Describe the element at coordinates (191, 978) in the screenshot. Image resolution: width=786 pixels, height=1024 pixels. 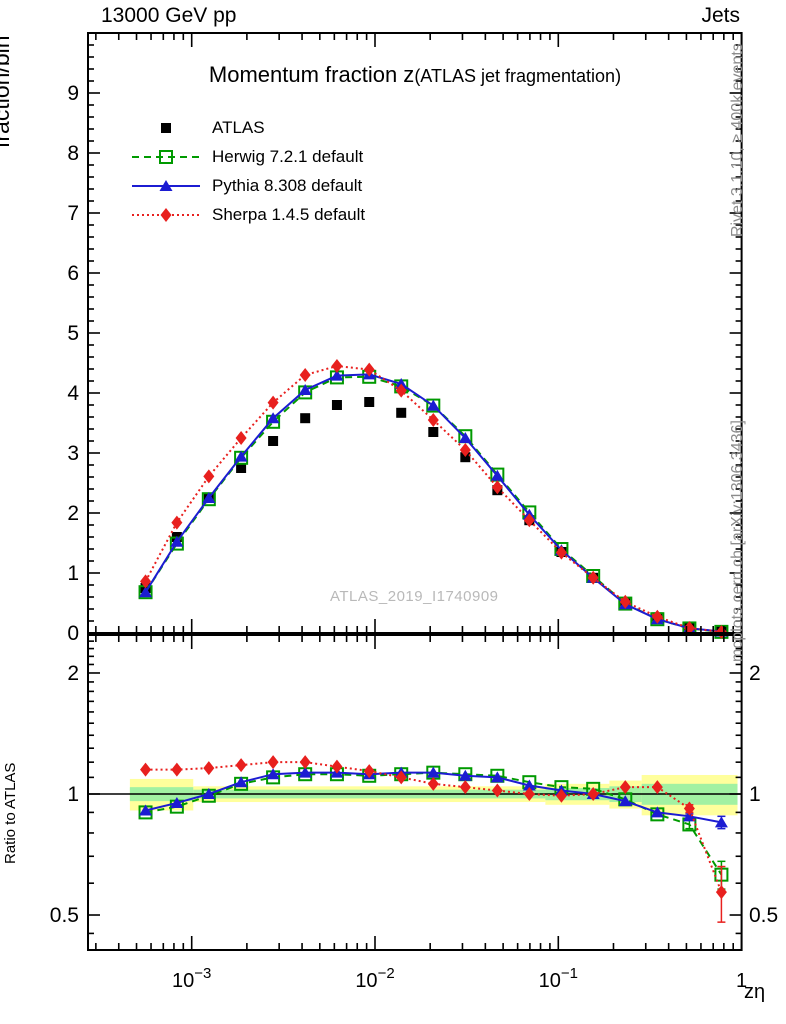
I see `tick-label: 10⁻³` at that location.